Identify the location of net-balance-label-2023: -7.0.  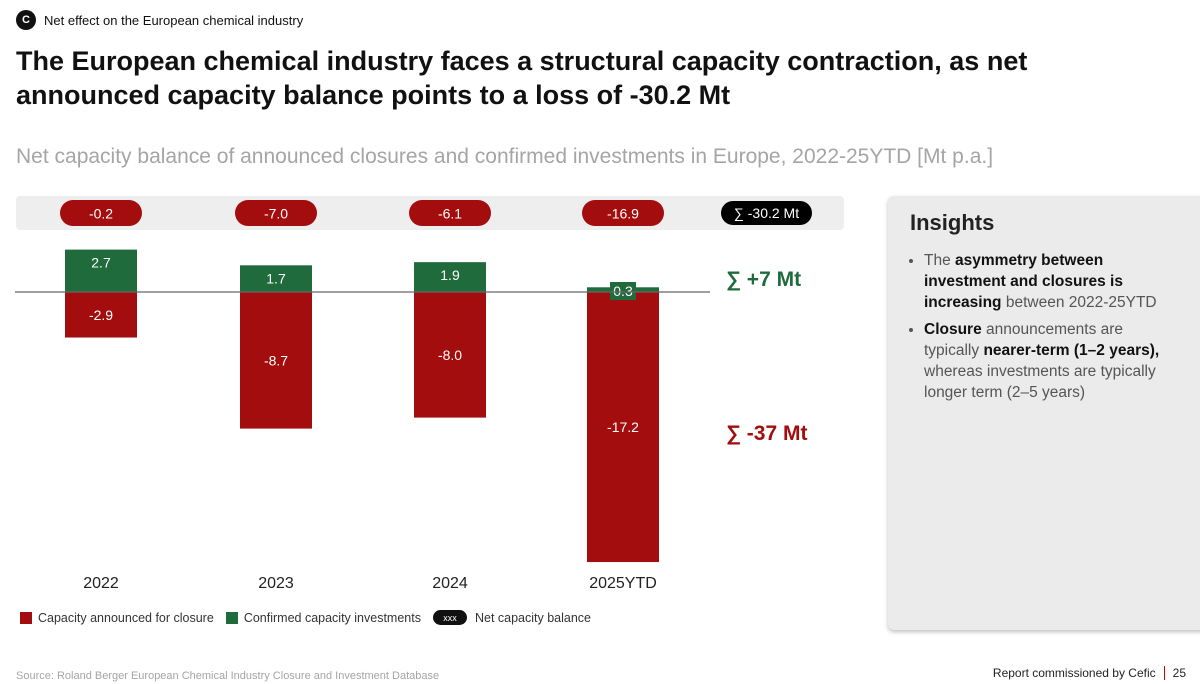
(276, 214).